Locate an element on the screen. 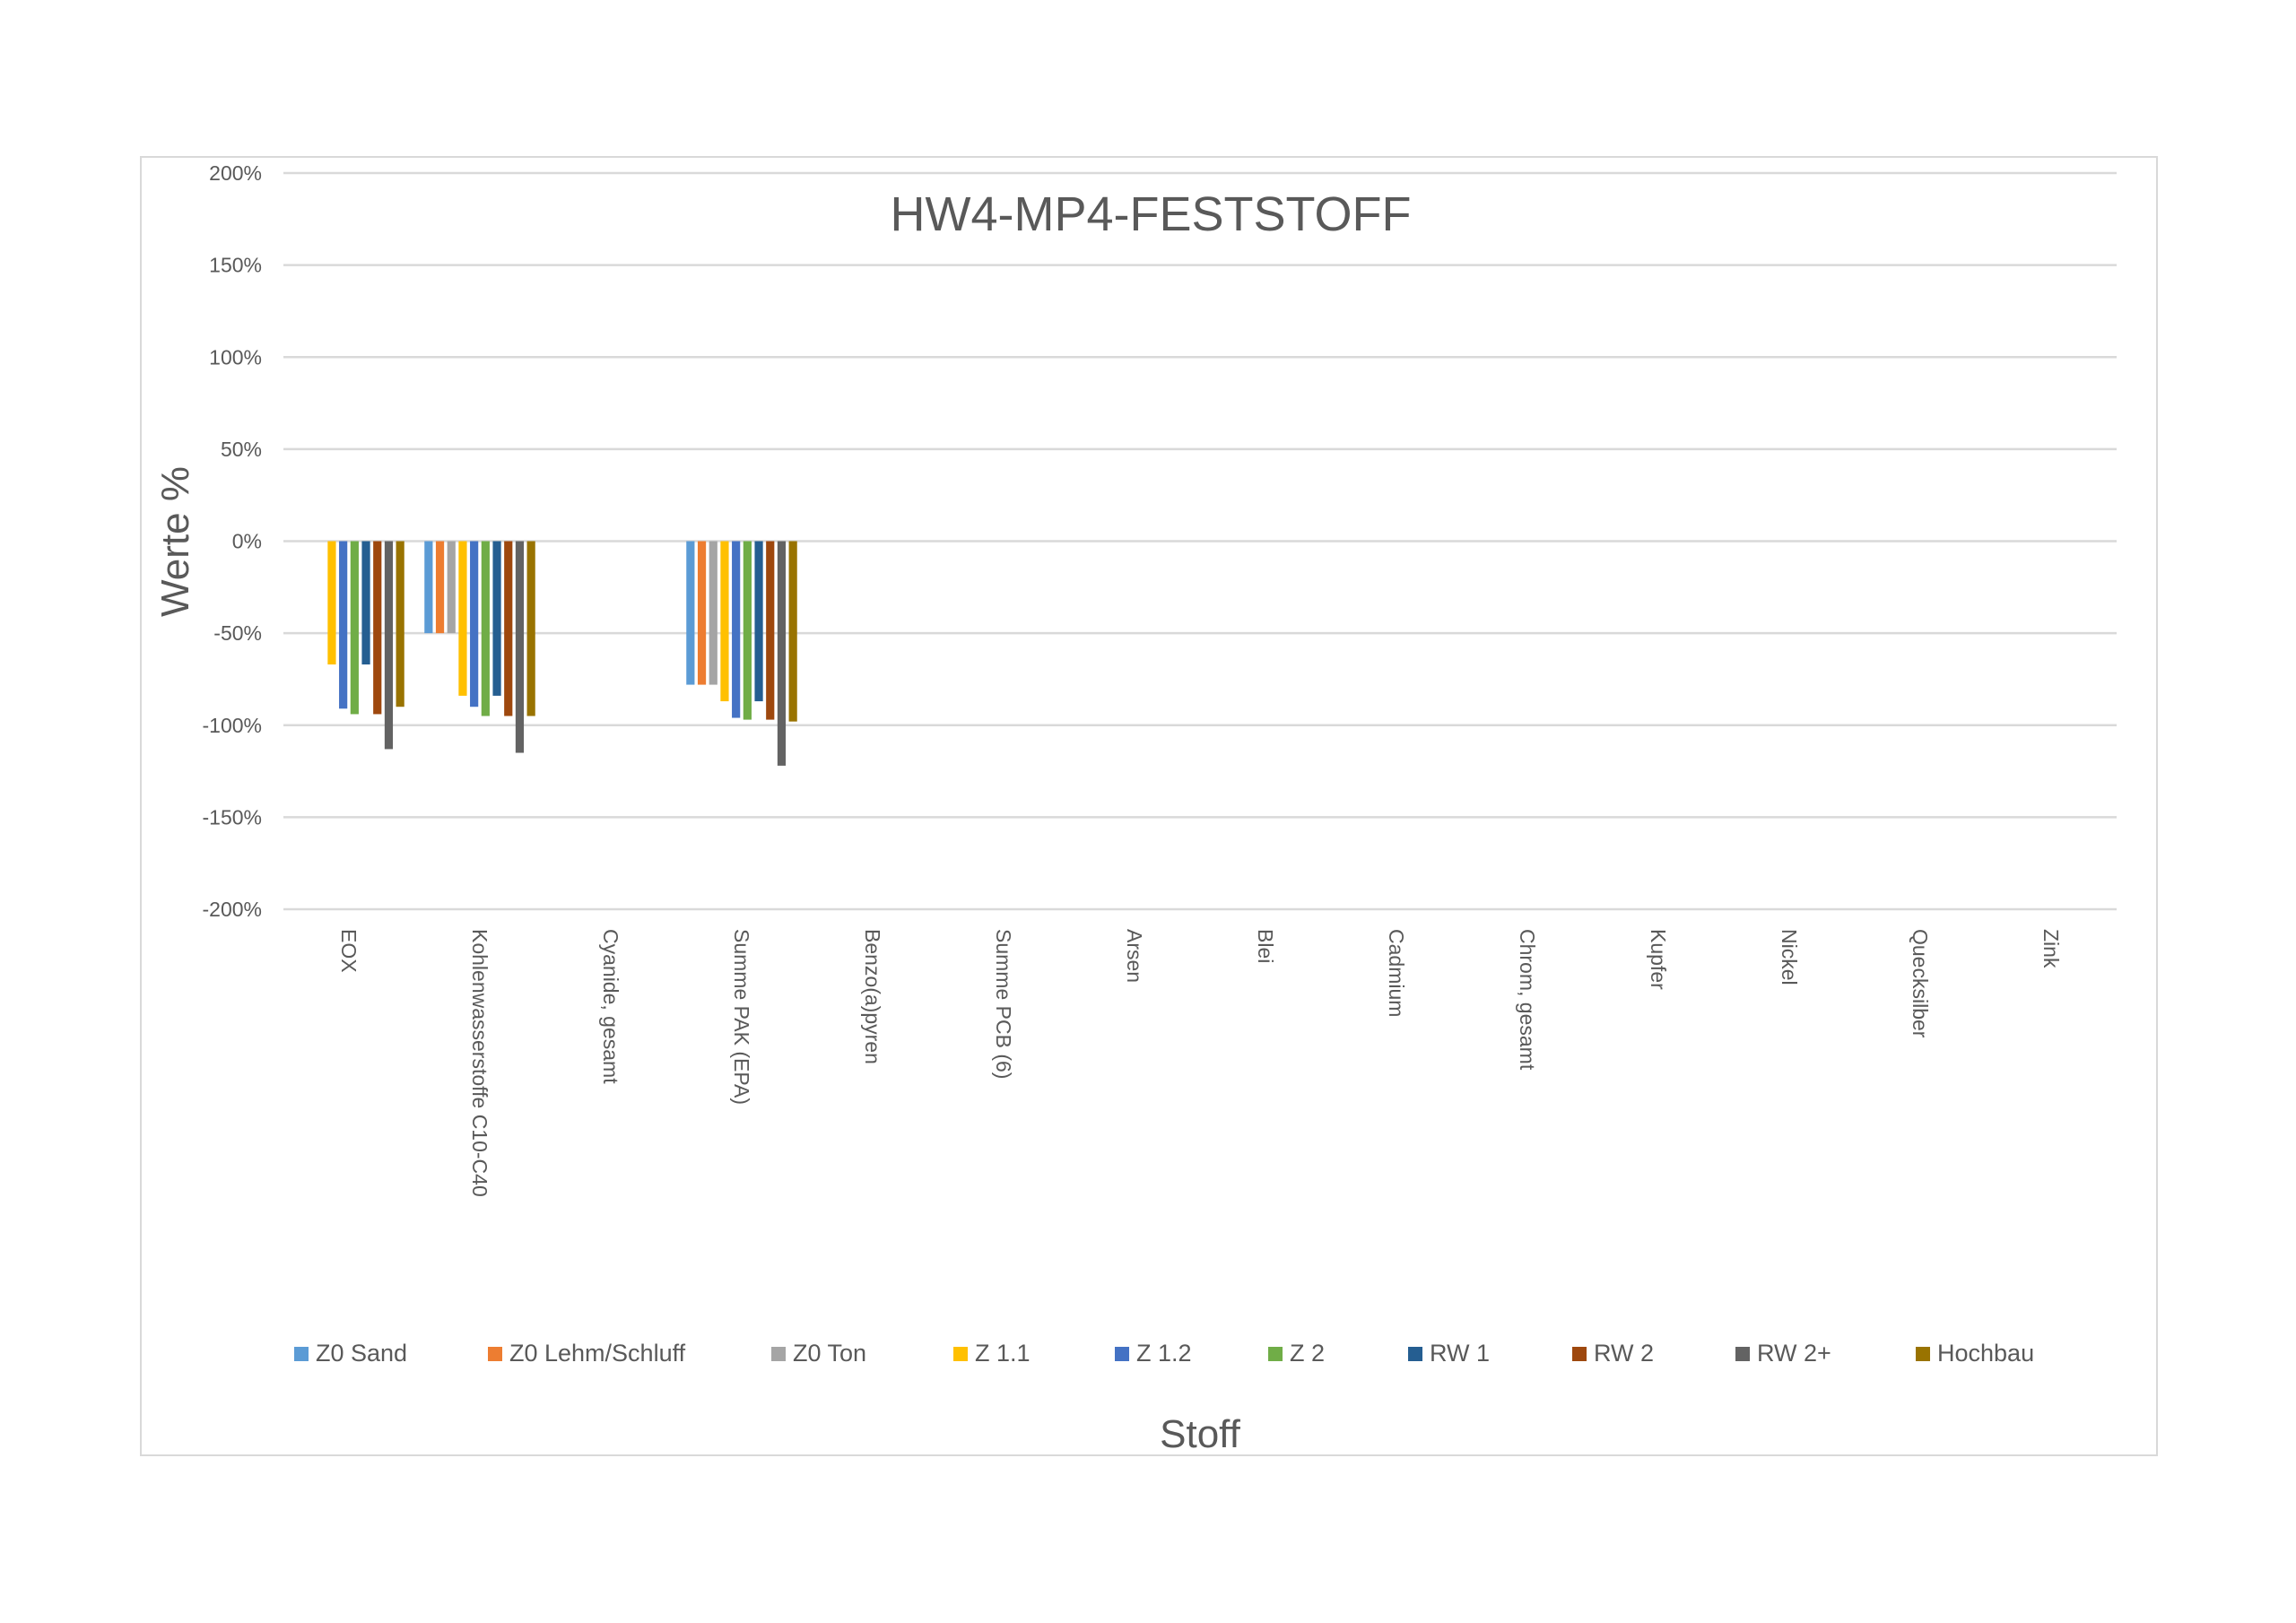 The image size is (2296, 1623). y-tick-label: 100% is located at coordinates (235, 357).